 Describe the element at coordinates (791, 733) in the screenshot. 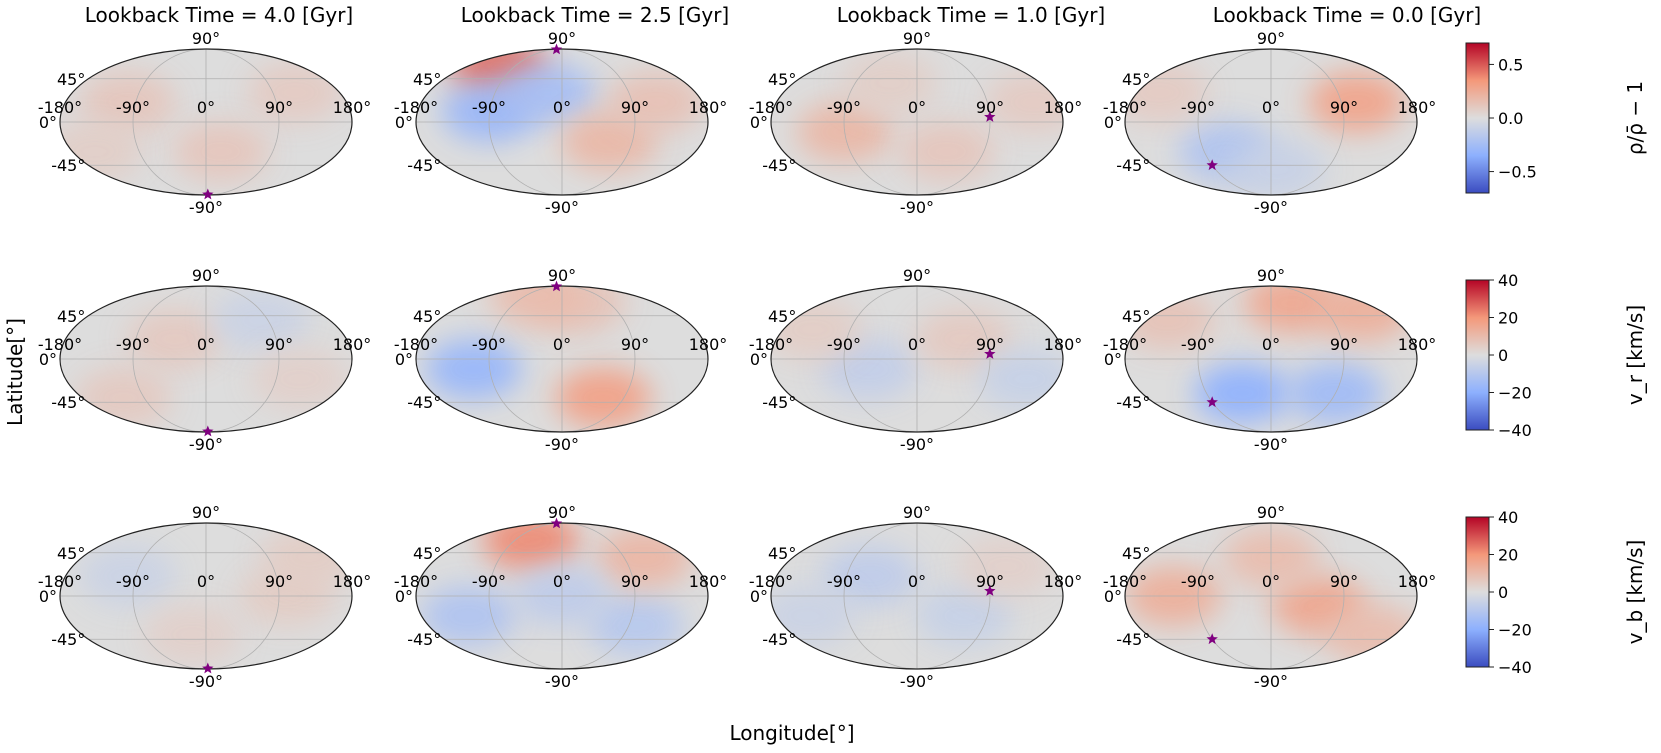

I see `x-axis-label: Longitude[°]` at that location.